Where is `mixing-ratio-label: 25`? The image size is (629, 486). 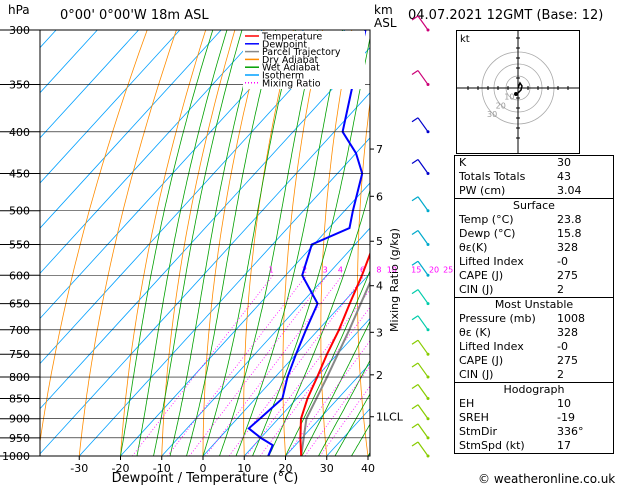 mixing-ratio-label: 25 is located at coordinates (448, 269).